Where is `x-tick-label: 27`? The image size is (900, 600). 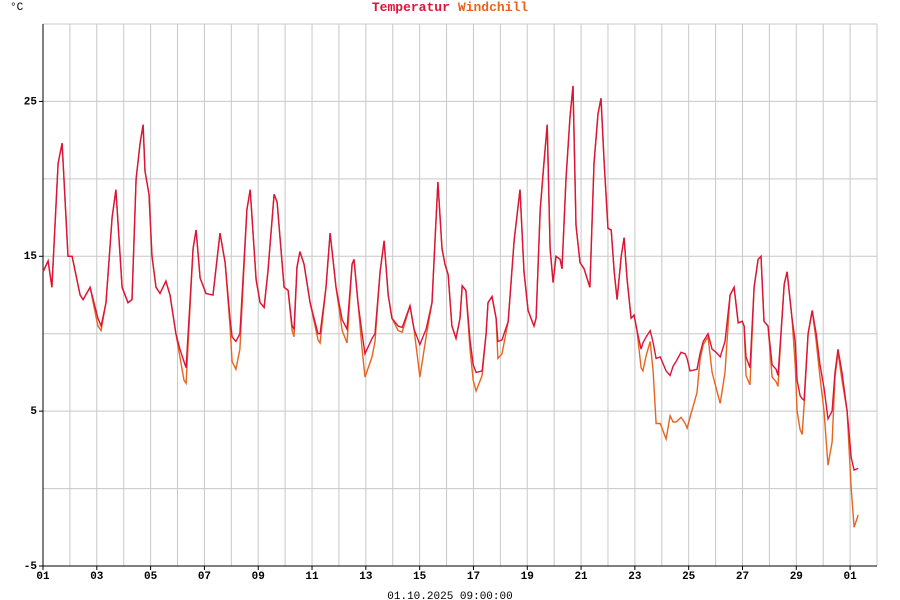
x-tick-label: 27 is located at coordinates (742, 577).